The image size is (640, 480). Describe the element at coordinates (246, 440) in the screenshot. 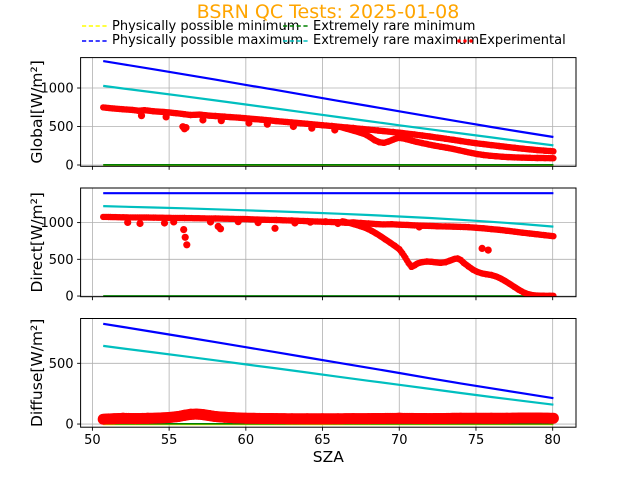

I see `x-tick-label: 60` at that location.